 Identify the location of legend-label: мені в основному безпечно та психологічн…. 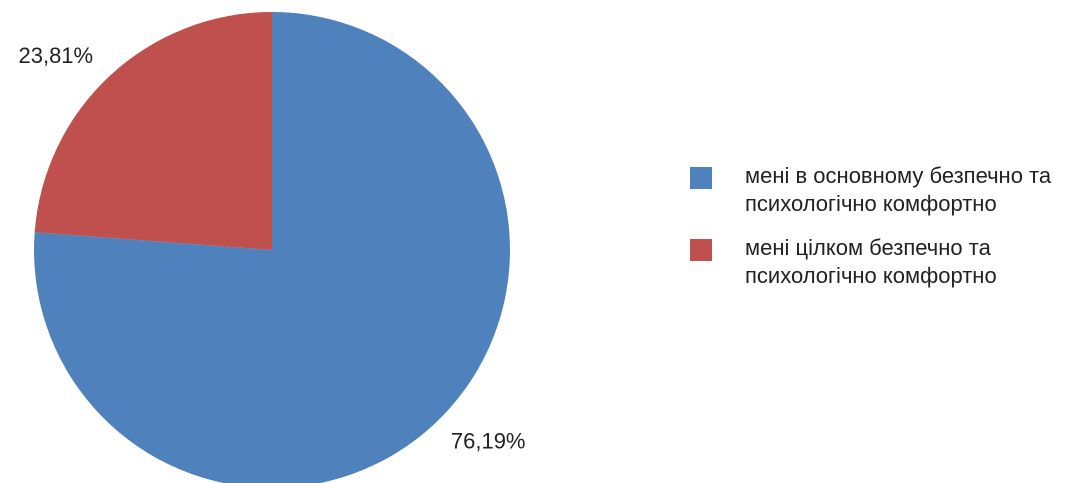
(898, 189).